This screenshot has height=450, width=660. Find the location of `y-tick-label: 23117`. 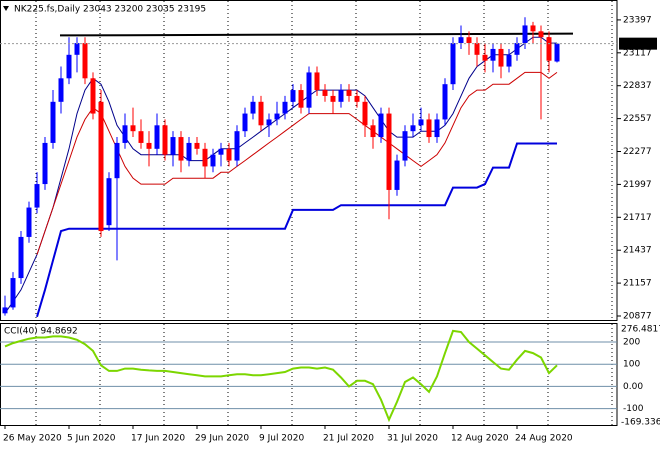

y-tick-label: 23117 is located at coordinates (637, 53).